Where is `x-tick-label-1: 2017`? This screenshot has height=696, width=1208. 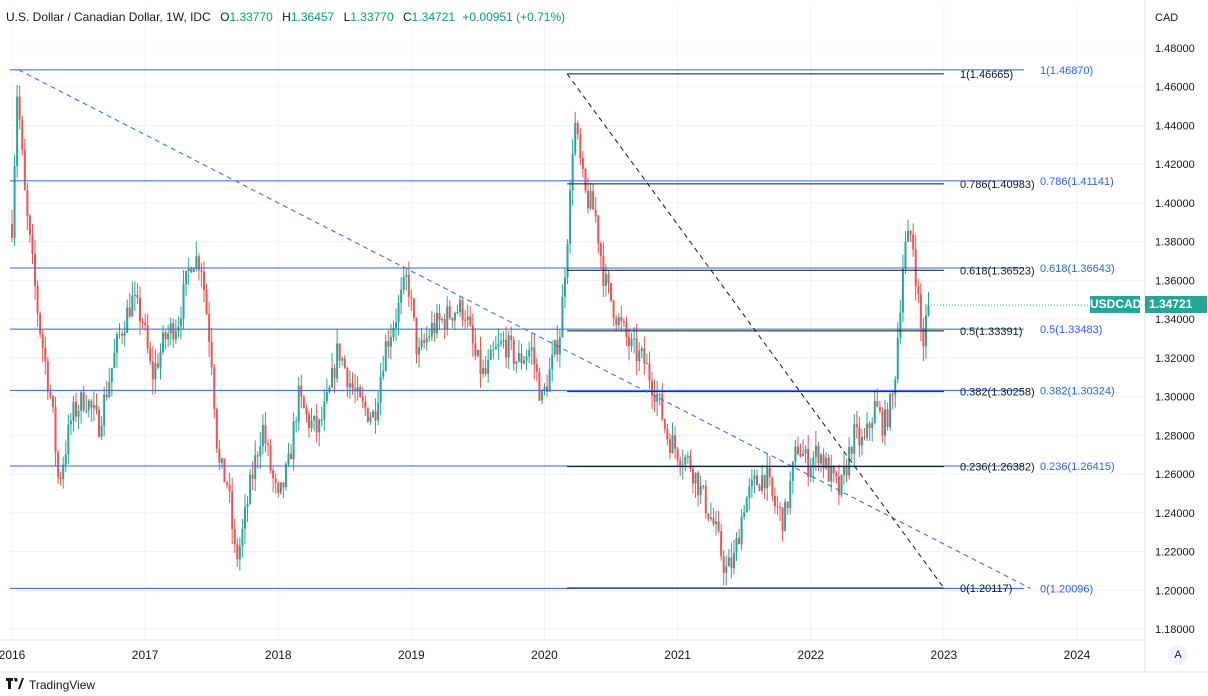
x-tick-label-1: 2017 is located at coordinates (145, 655).